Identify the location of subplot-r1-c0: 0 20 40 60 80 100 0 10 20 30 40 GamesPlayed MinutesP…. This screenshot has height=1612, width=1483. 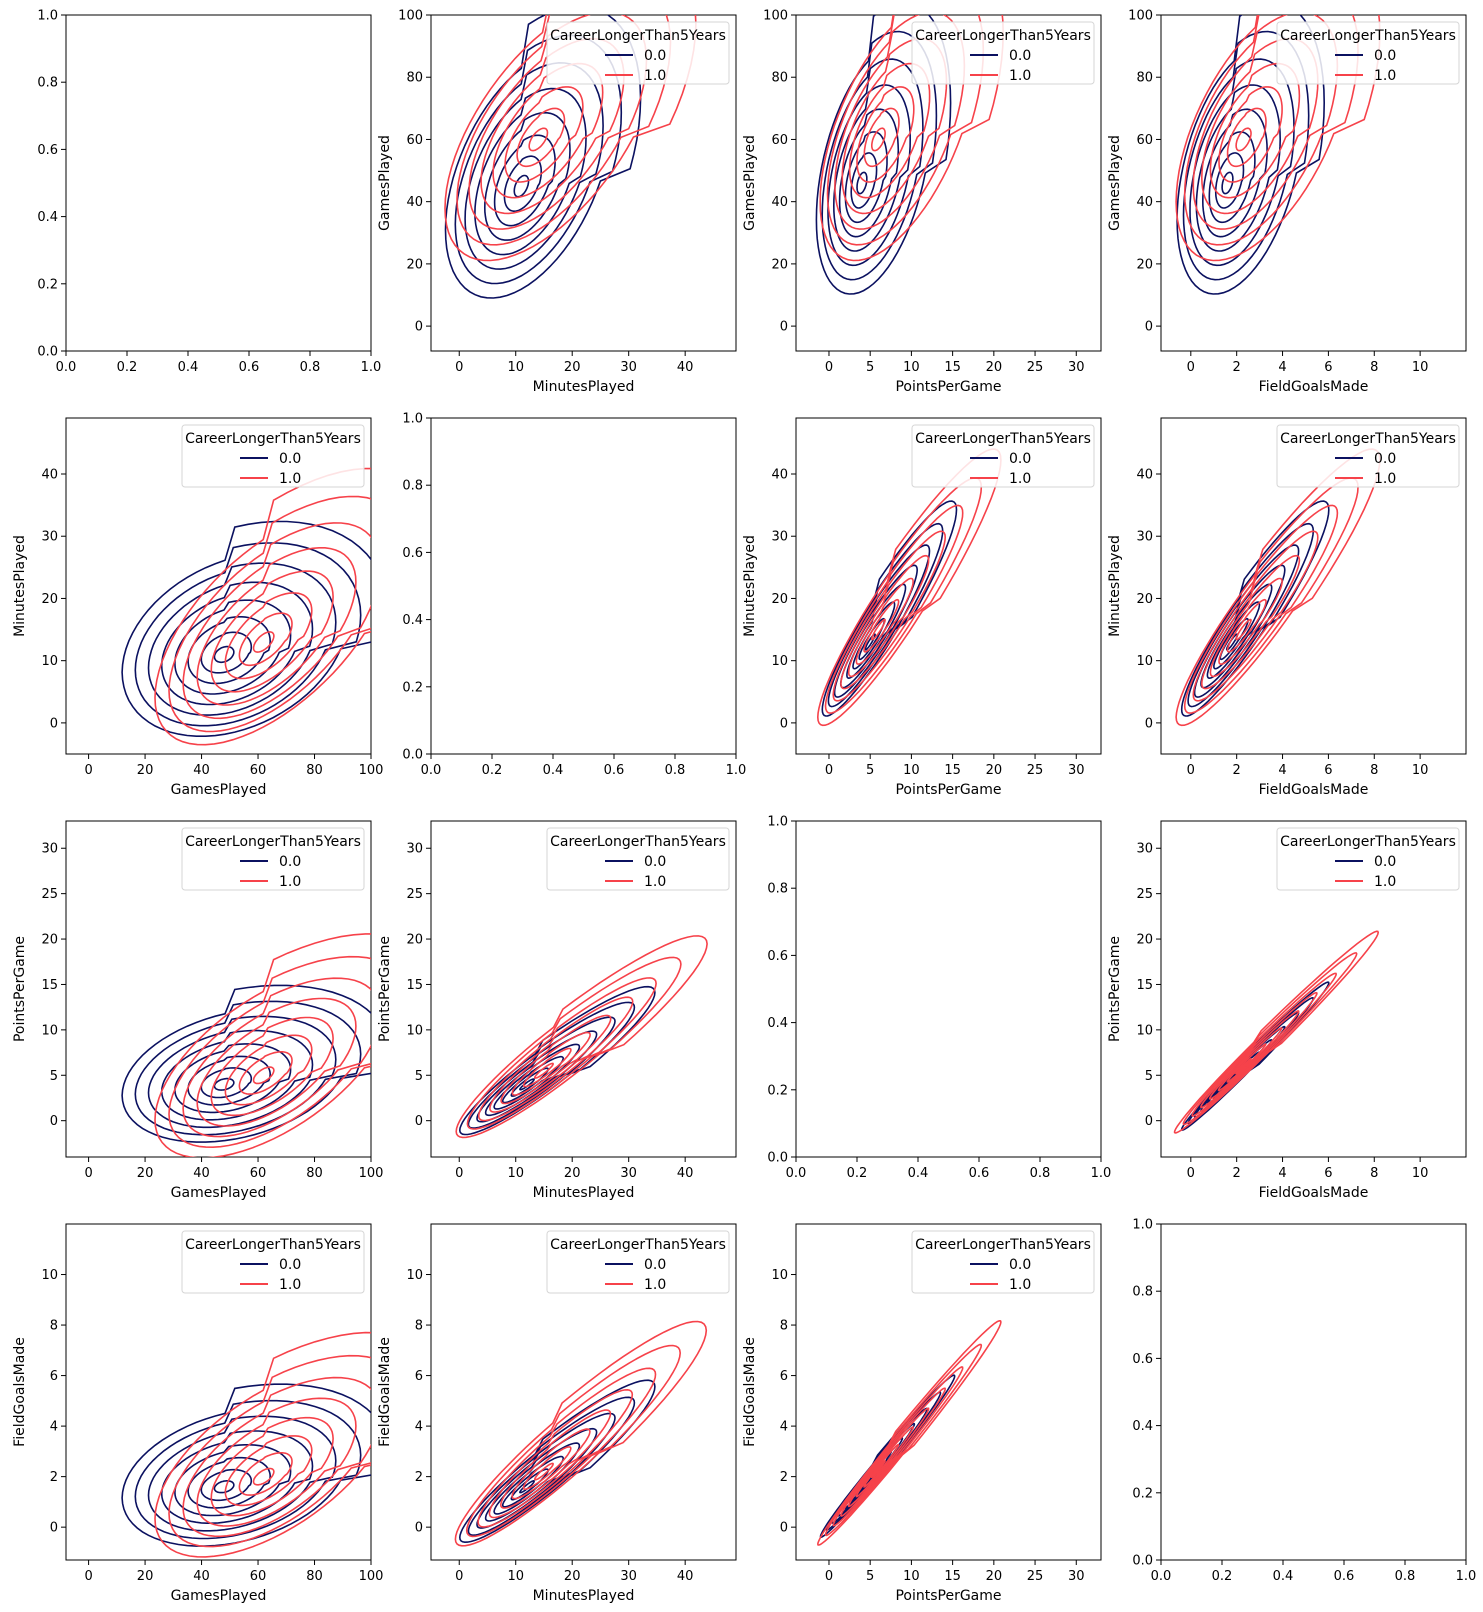
(198, 607).